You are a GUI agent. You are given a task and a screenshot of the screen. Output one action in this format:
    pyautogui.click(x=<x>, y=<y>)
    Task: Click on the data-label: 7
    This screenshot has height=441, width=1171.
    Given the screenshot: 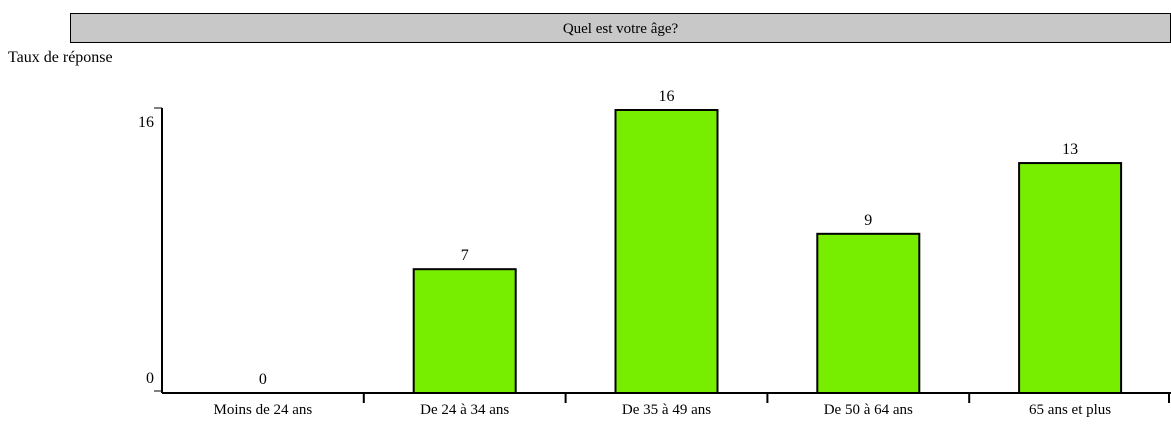 What is the action you would take?
    pyautogui.click(x=465, y=255)
    